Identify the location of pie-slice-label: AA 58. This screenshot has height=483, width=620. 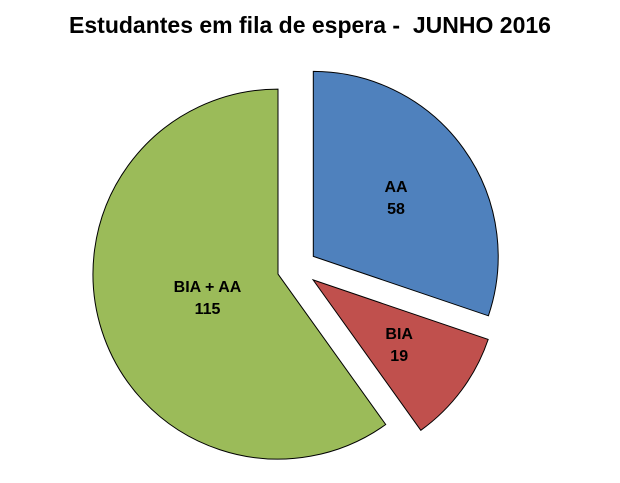
(396, 198).